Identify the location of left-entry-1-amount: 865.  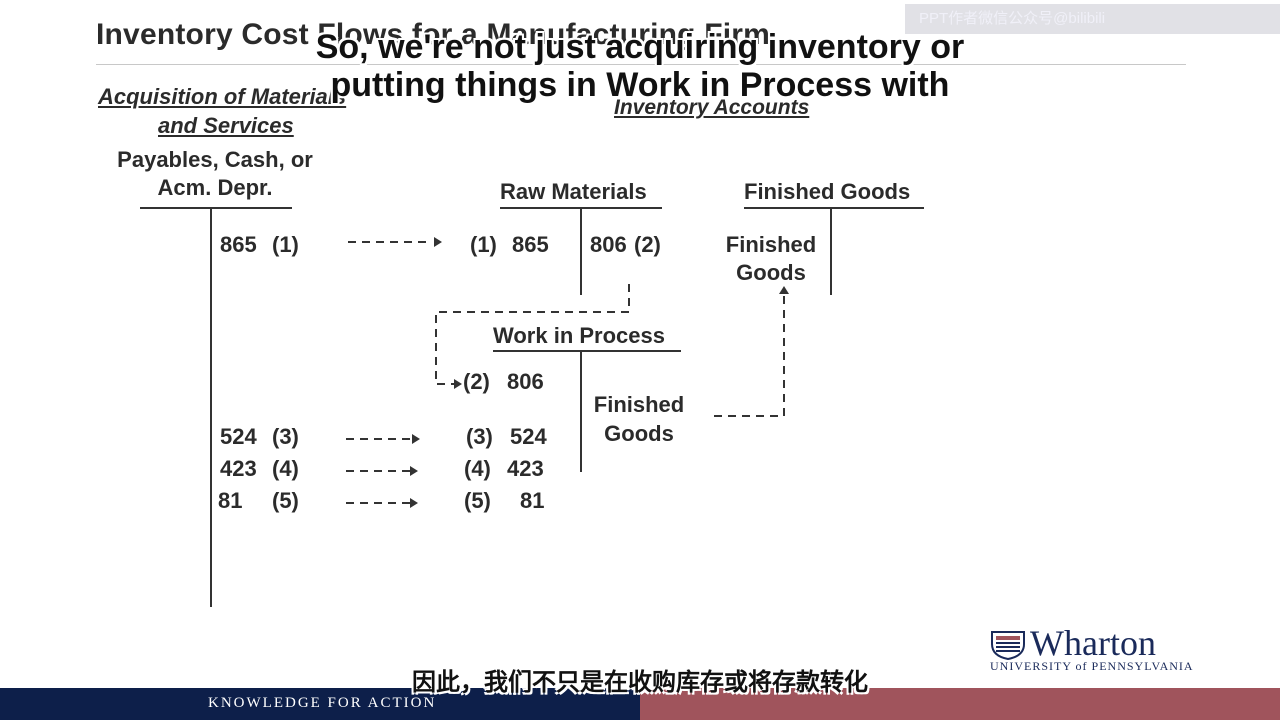
(238, 244).